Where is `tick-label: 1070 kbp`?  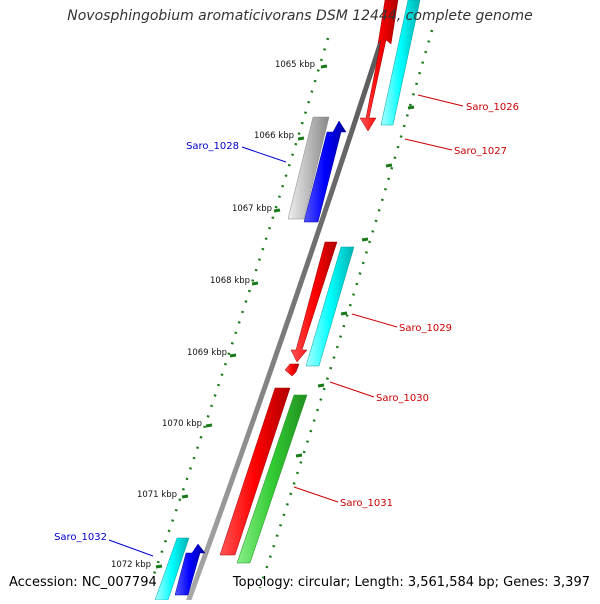
tick-label: 1070 kbp is located at coordinates (182, 424).